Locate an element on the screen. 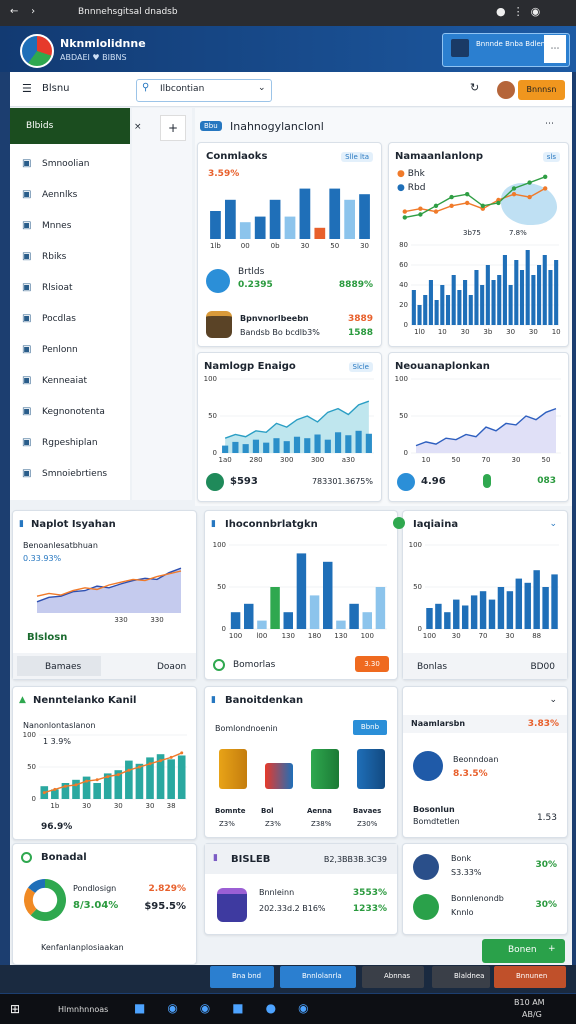 The height and width of the screenshot is (1024, 576). card-title: Conmlaoks is located at coordinates (237, 156).